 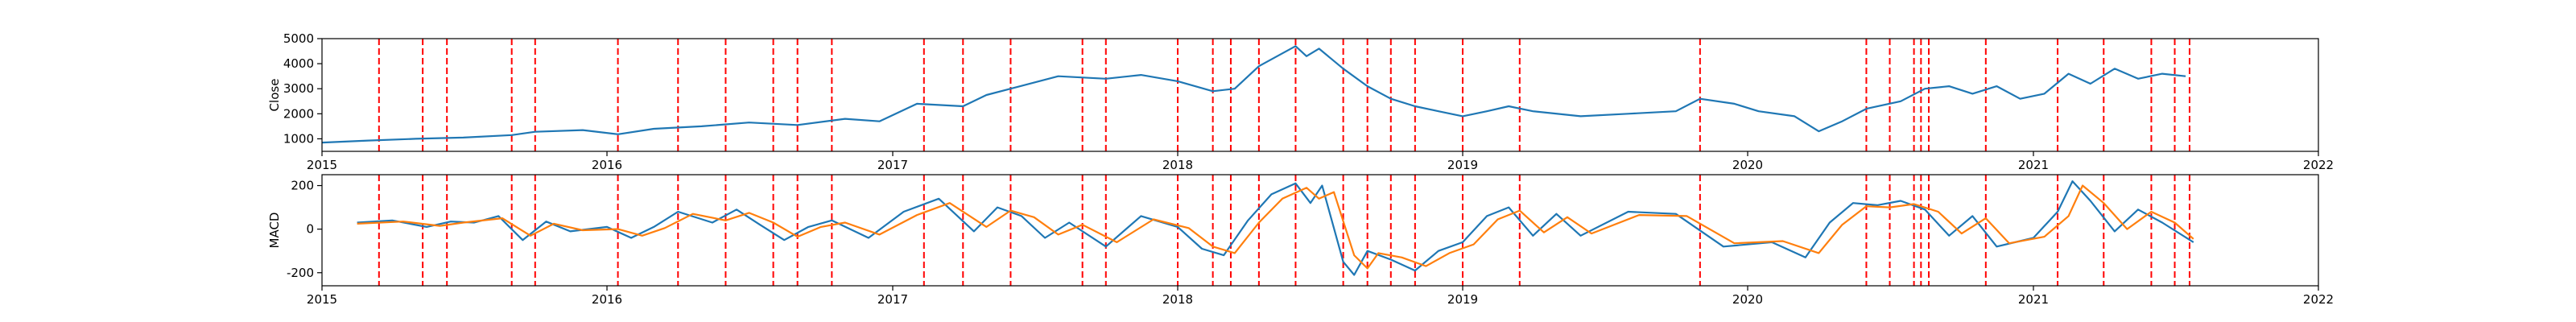 What do you see at coordinates (298, 63) in the screenshot?
I see `y-tick-label: 4000` at bounding box center [298, 63].